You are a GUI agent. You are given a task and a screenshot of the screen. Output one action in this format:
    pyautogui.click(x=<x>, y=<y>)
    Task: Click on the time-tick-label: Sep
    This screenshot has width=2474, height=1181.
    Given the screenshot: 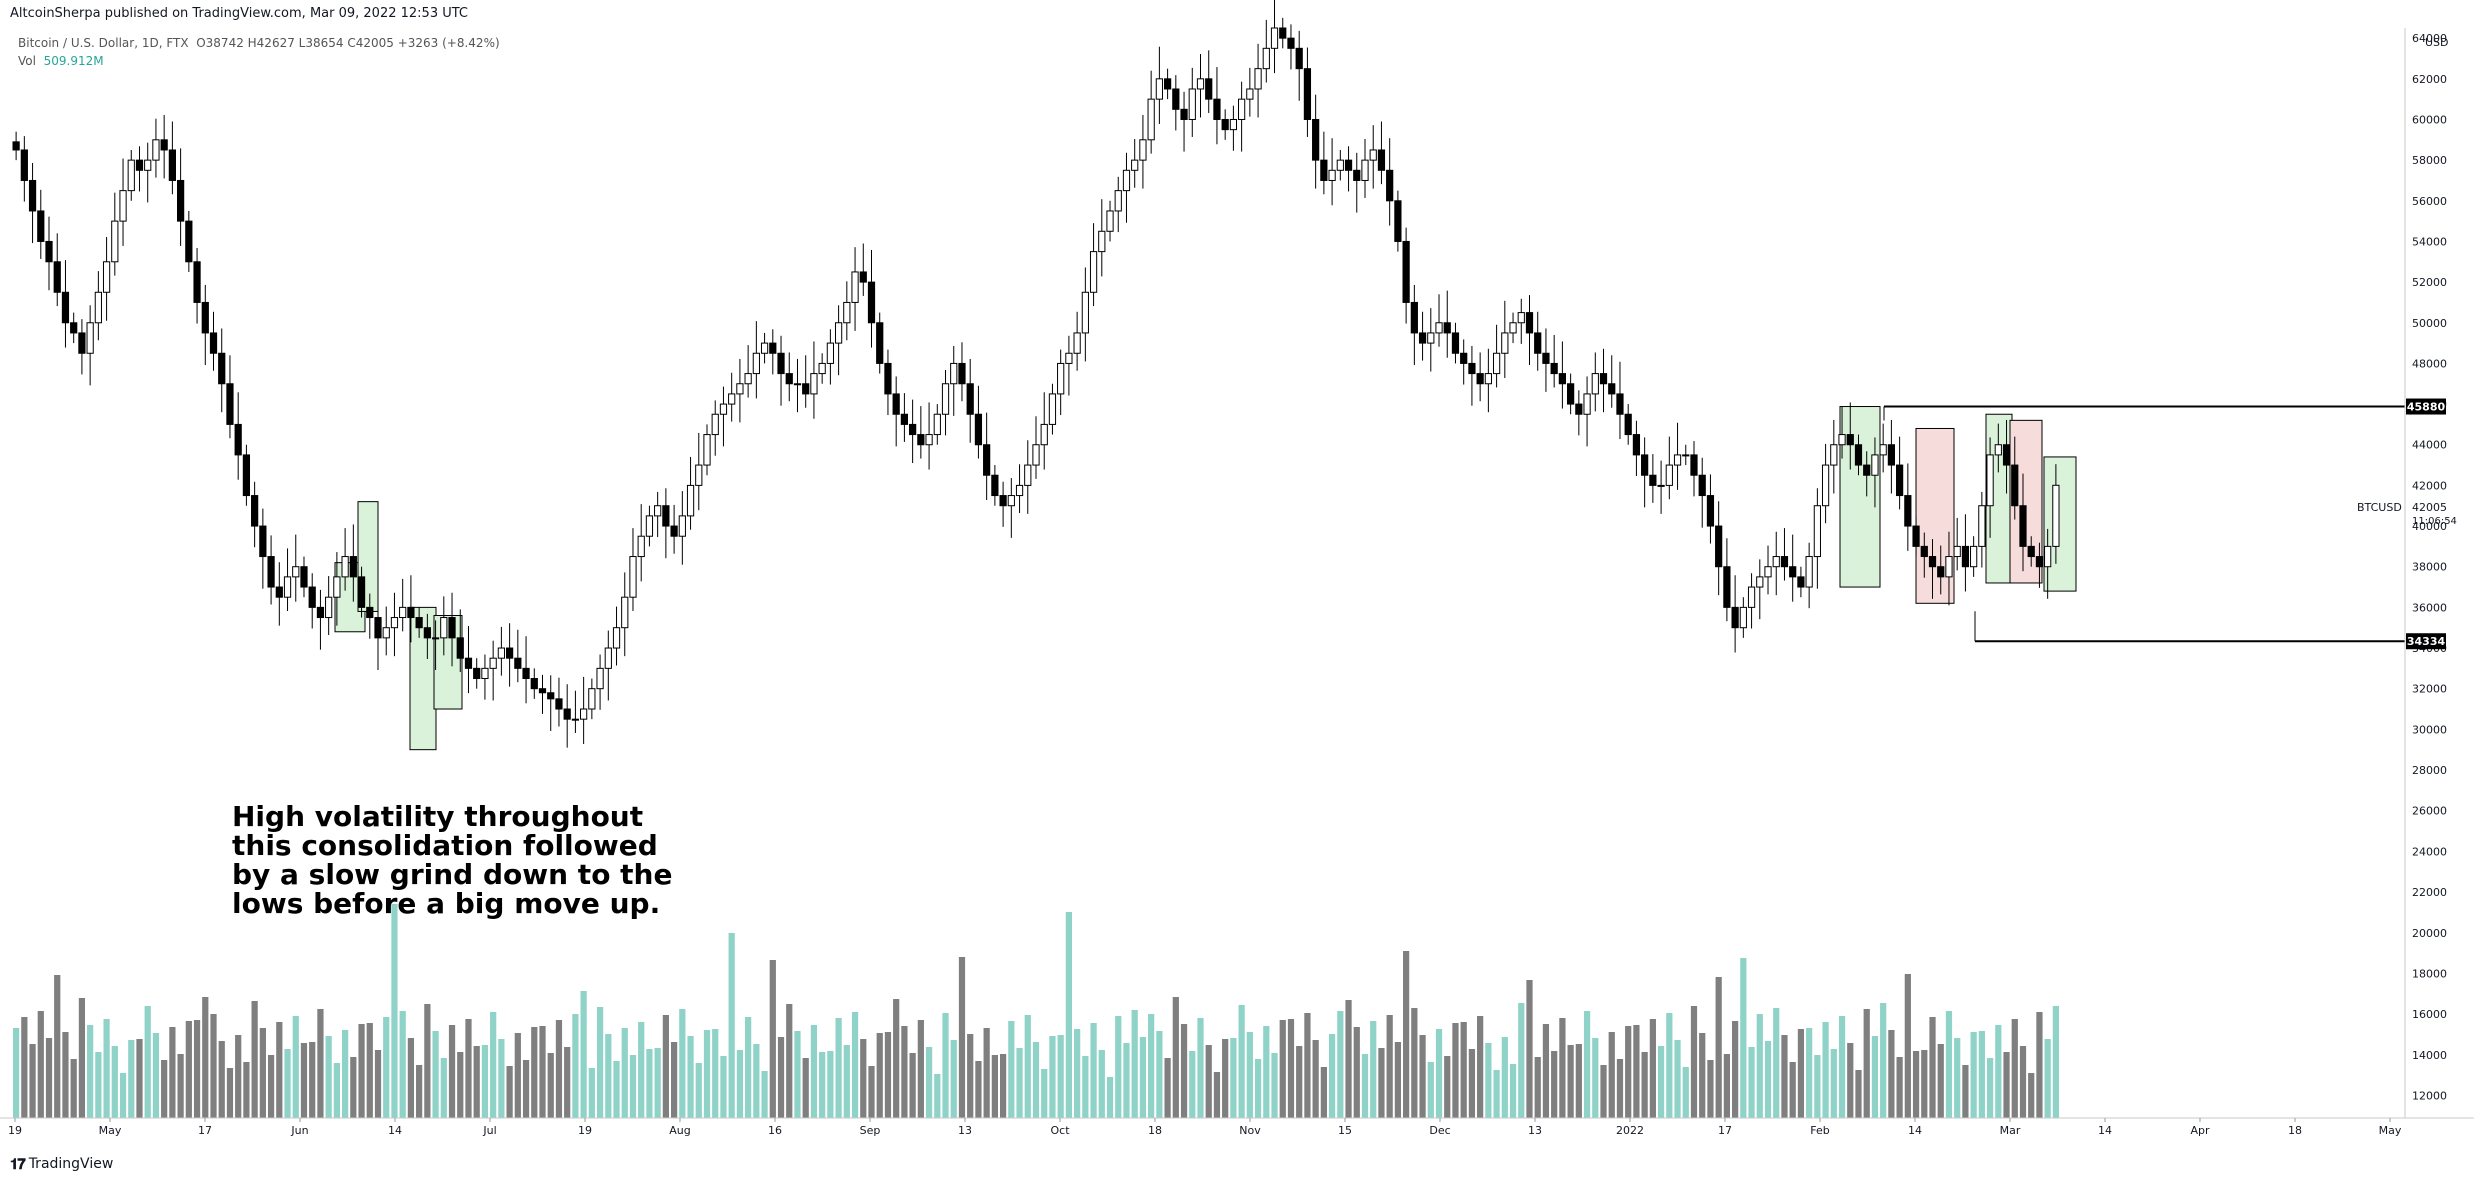 What is the action you would take?
    pyautogui.click(x=870, y=1130)
    